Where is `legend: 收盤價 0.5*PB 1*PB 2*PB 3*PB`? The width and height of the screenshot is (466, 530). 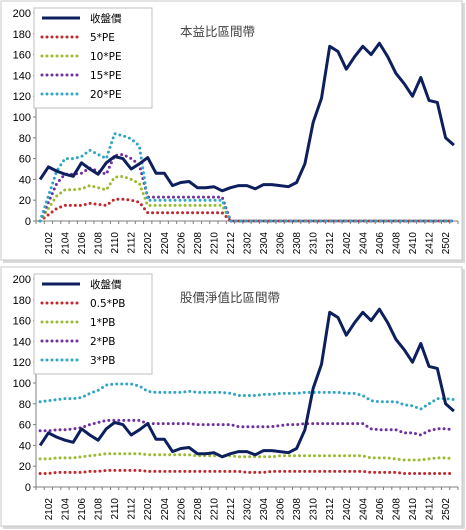 legend: 收盤價 0.5*PB 1*PB 2*PB 3*PB is located at coordinates (93, 324).